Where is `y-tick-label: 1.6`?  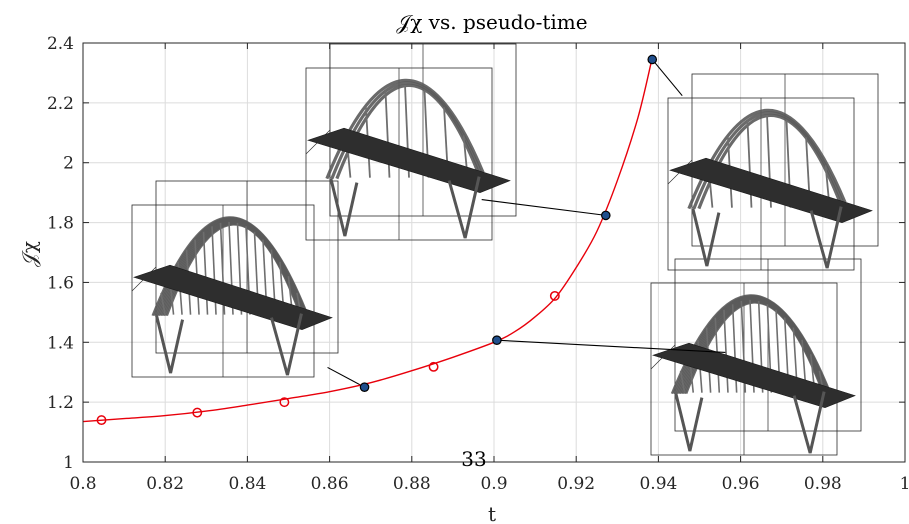
y-tick-label: 1.6 is located at coordinates (60, 283).